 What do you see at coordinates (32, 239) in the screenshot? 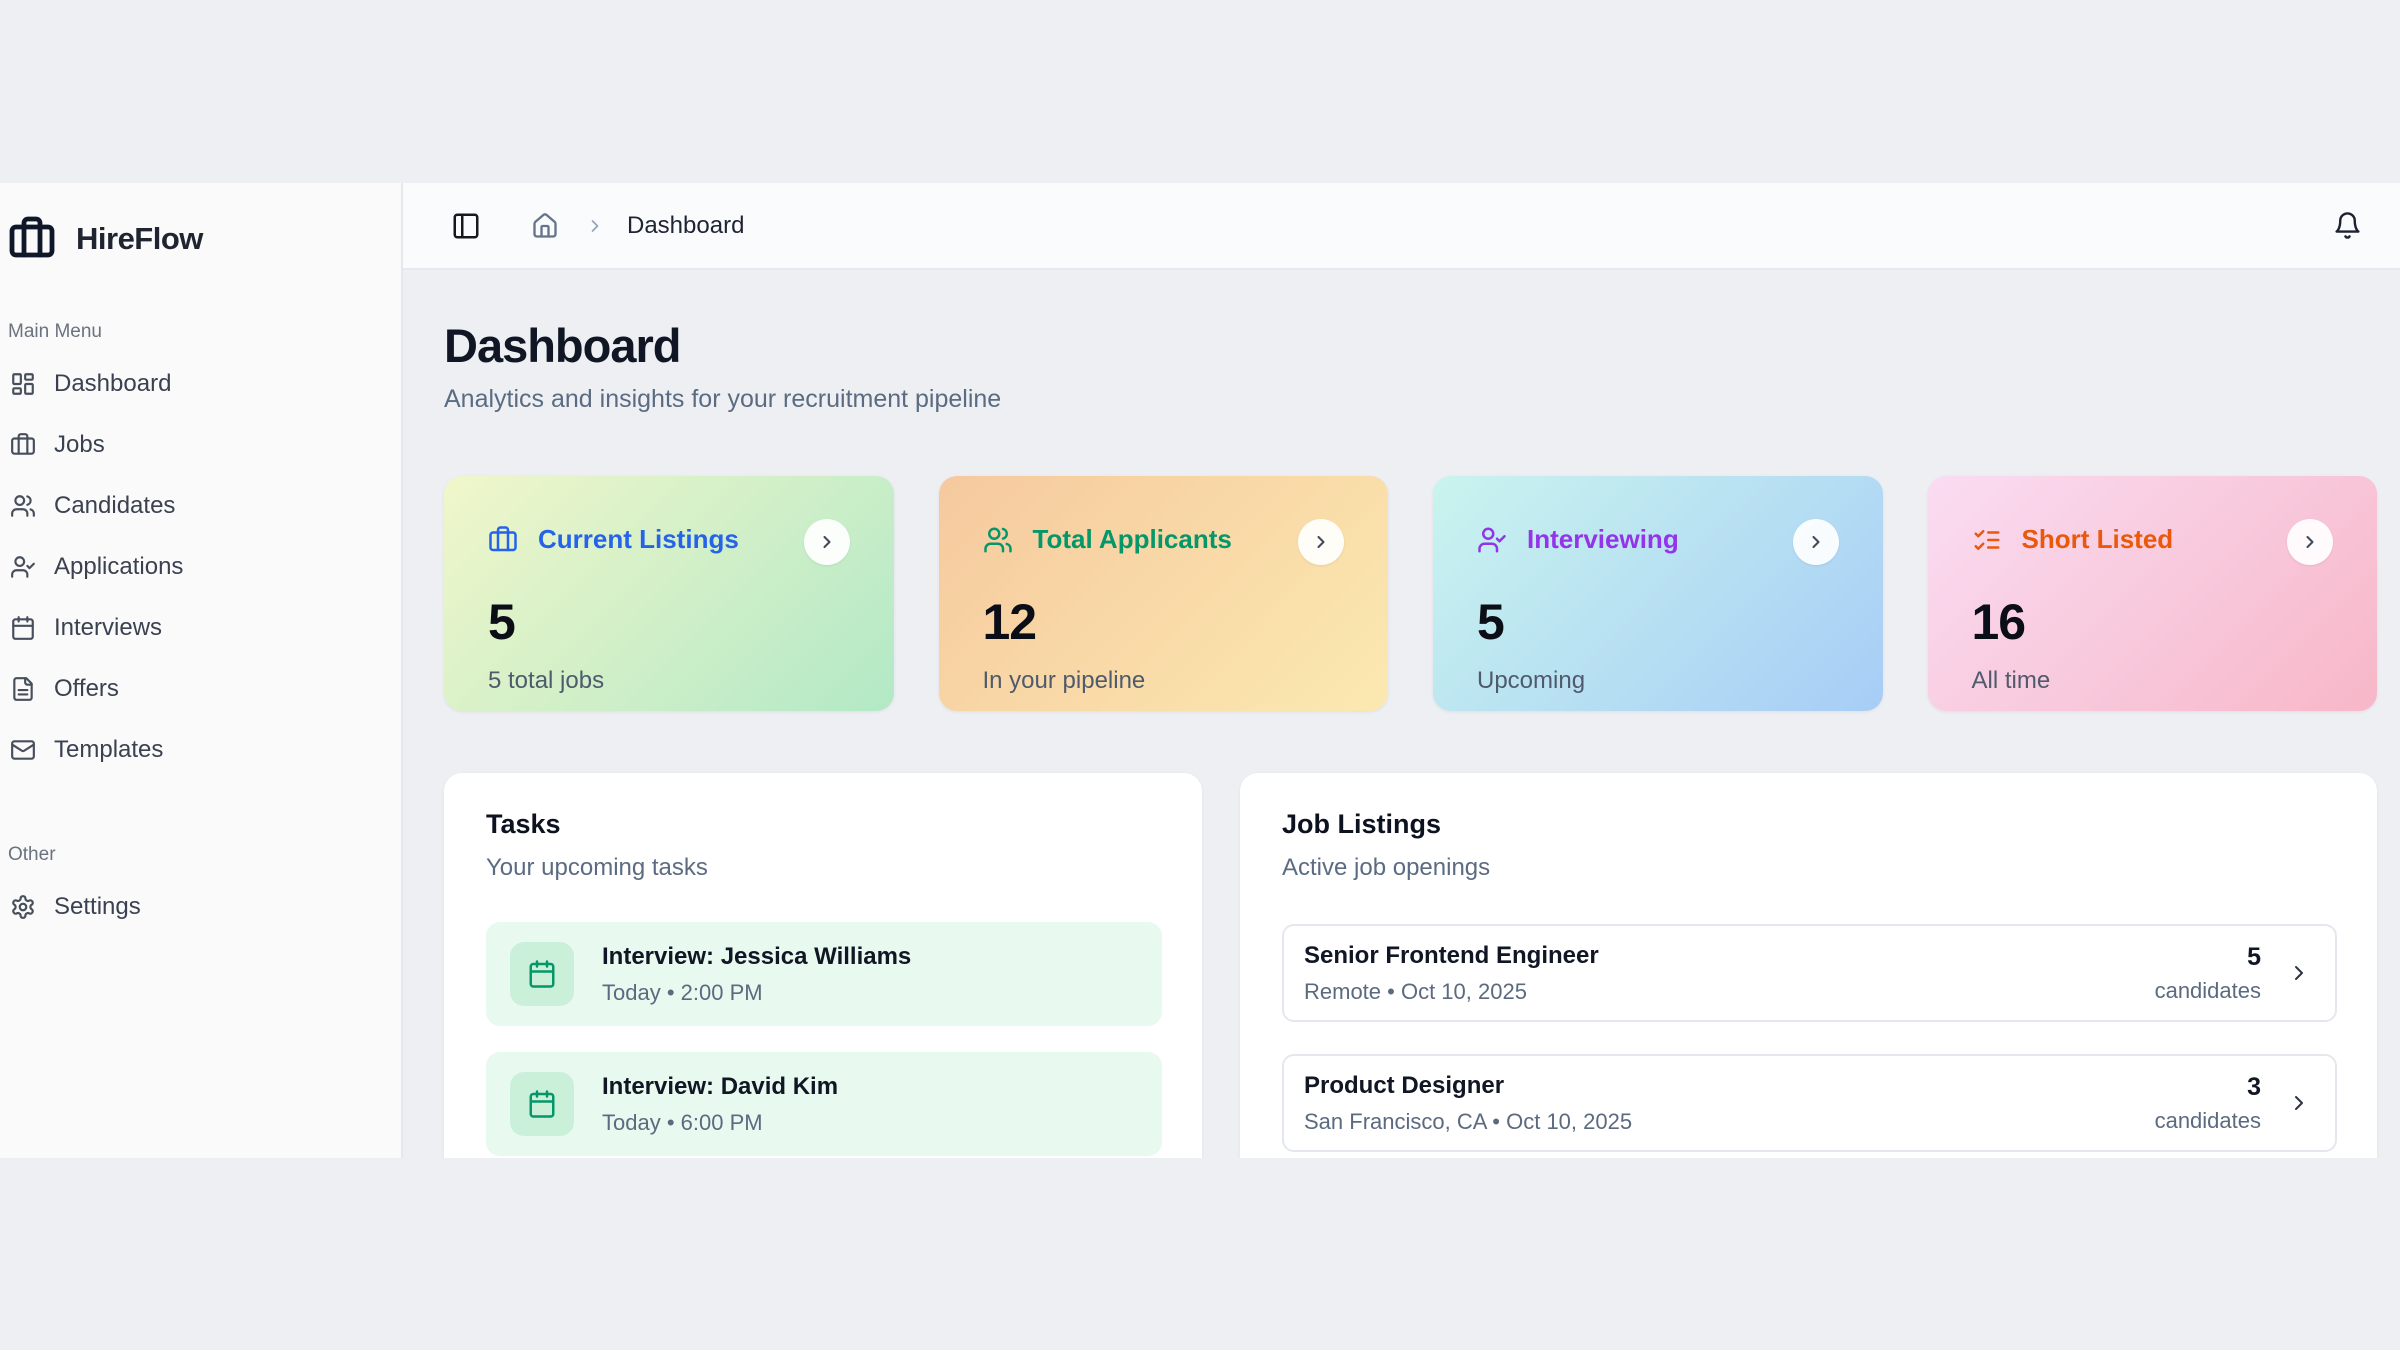
I see `briefcase-logo-icon` at bounding box center [32, 239].